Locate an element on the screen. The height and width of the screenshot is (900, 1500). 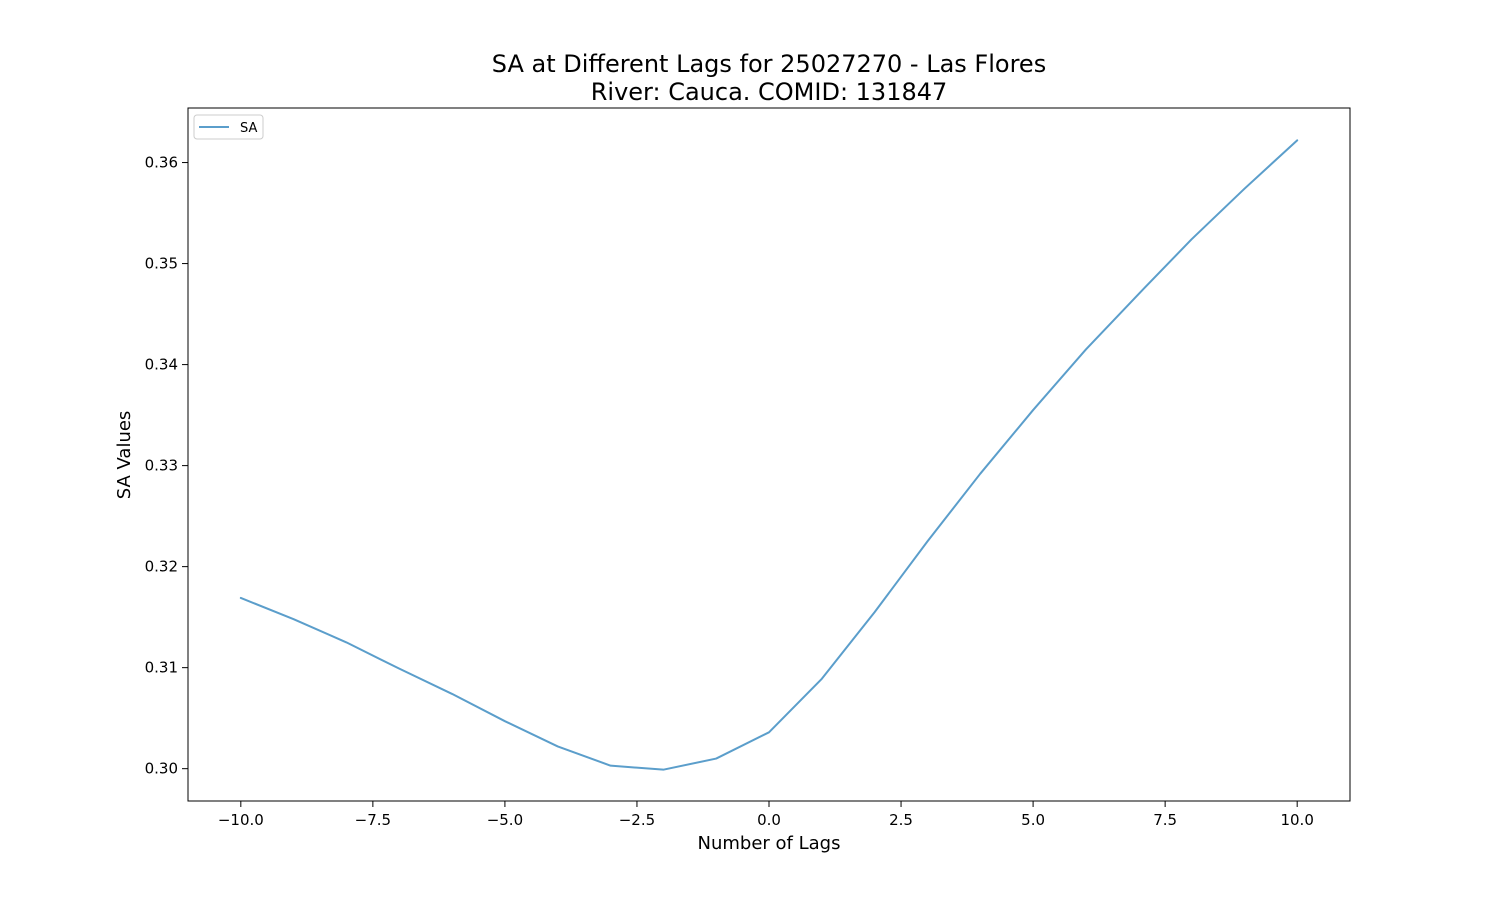
y-tick-label: 0.32 is located at coordinates (161, 567).